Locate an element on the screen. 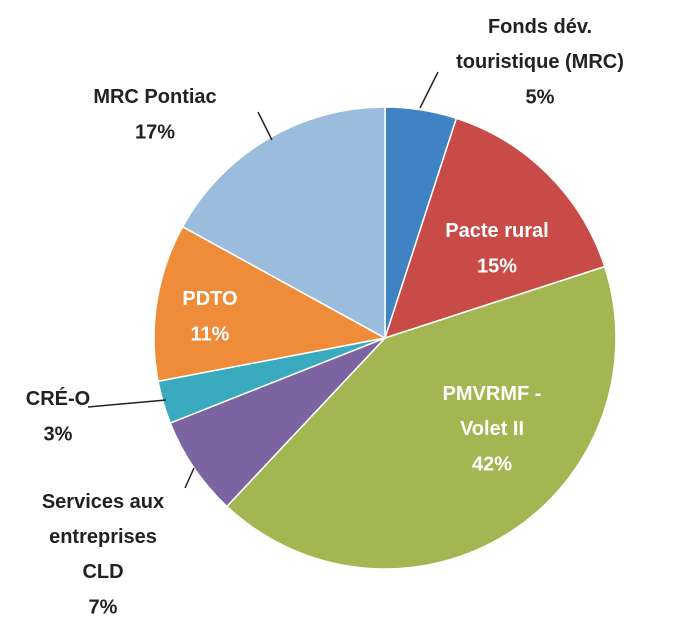  category-label: Services aux entreprises CLD is located at coordinates (103, 537).